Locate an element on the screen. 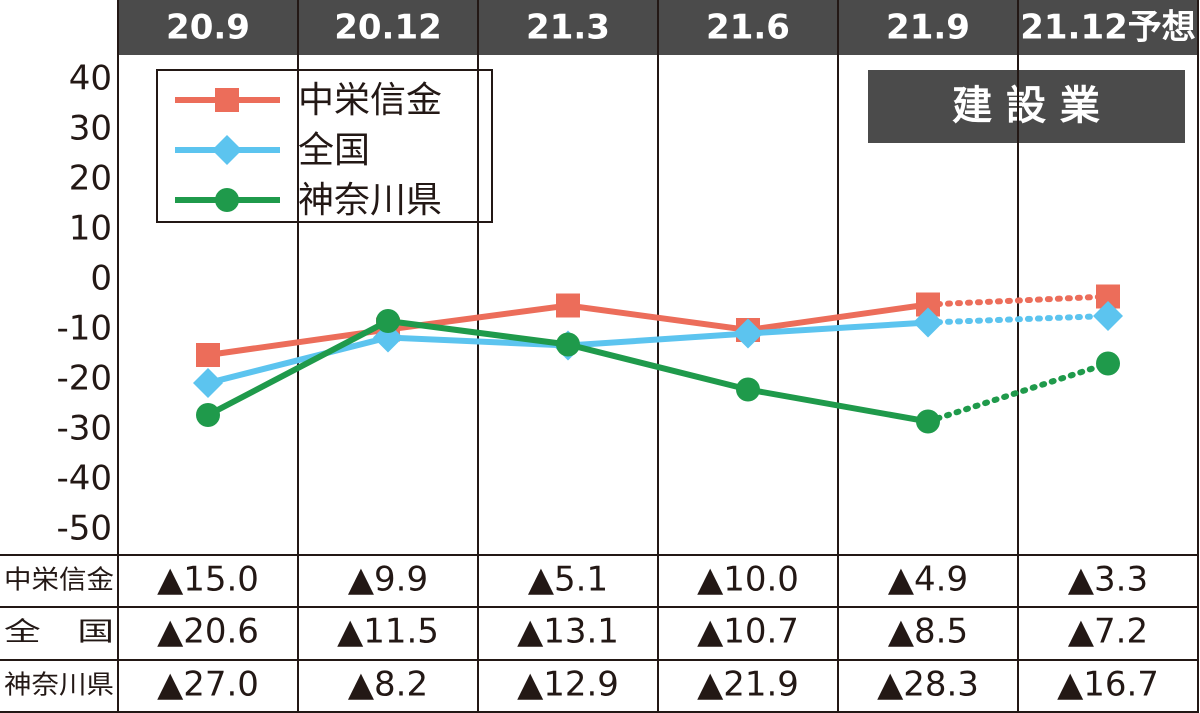  badge-box is located at coordinates (1026, 106).